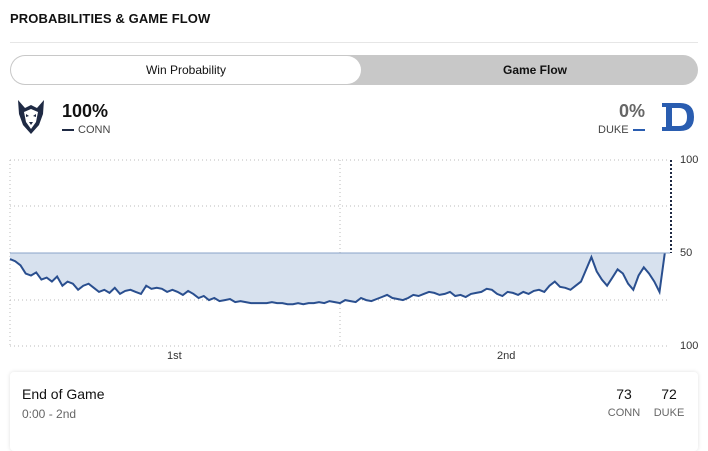 Image resolution: width=708 pixels, height=451 pixels. What do you see at coordinates (669, 413) in the screenshot?
I see `away-score-abbr: DUKE` at bounding box center [669, 413].